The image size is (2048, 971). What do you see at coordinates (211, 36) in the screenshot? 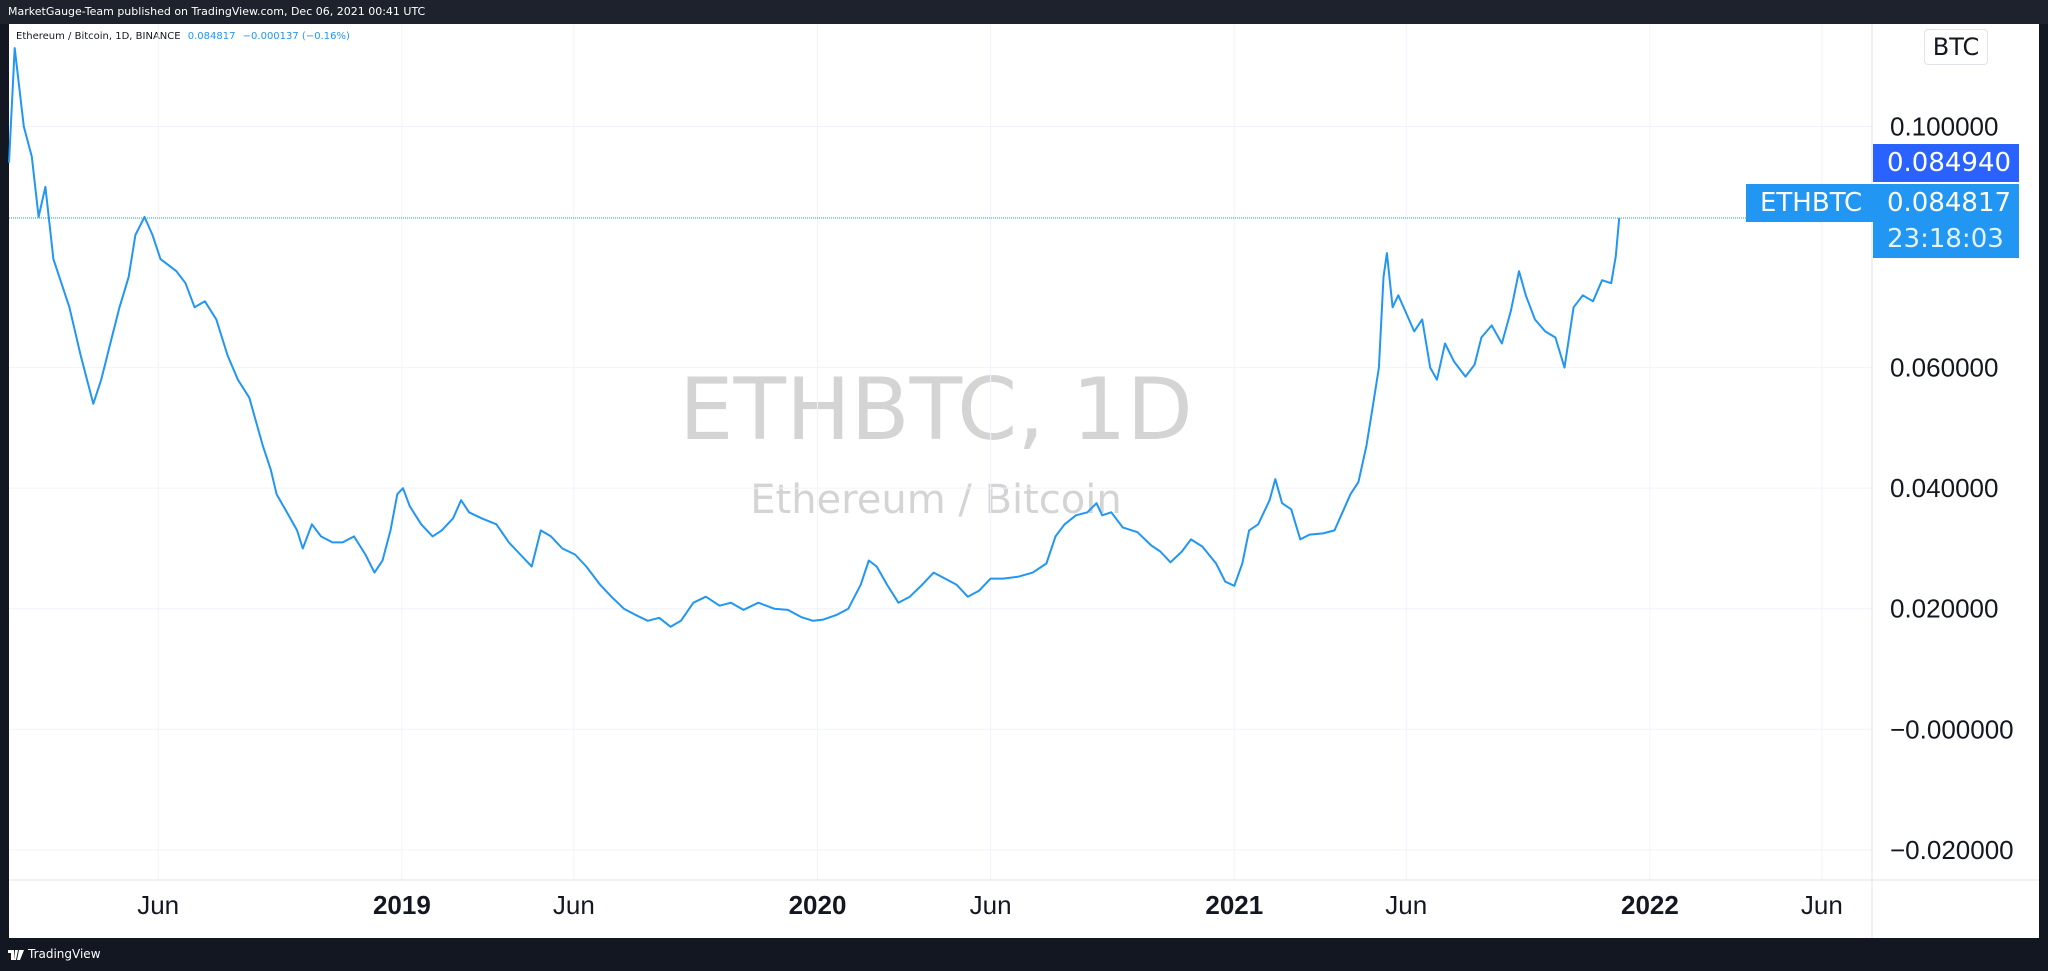
I see `legend-value: 0.084817` at bounding box center [211, 36].